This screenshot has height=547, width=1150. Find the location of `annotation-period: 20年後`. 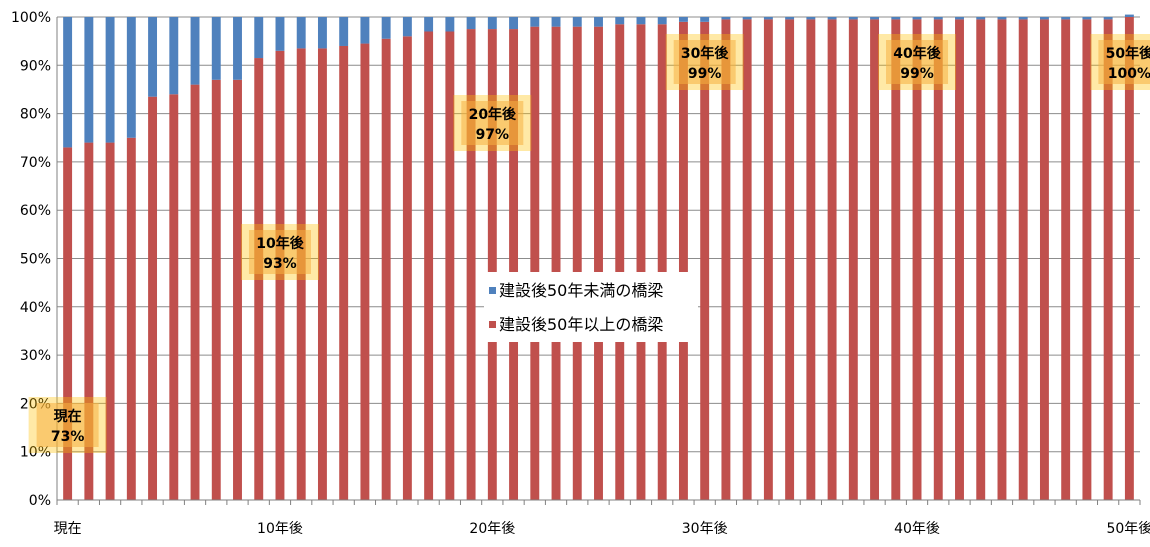

annotation-period: 20年後 is located at coordinates (493, 114).